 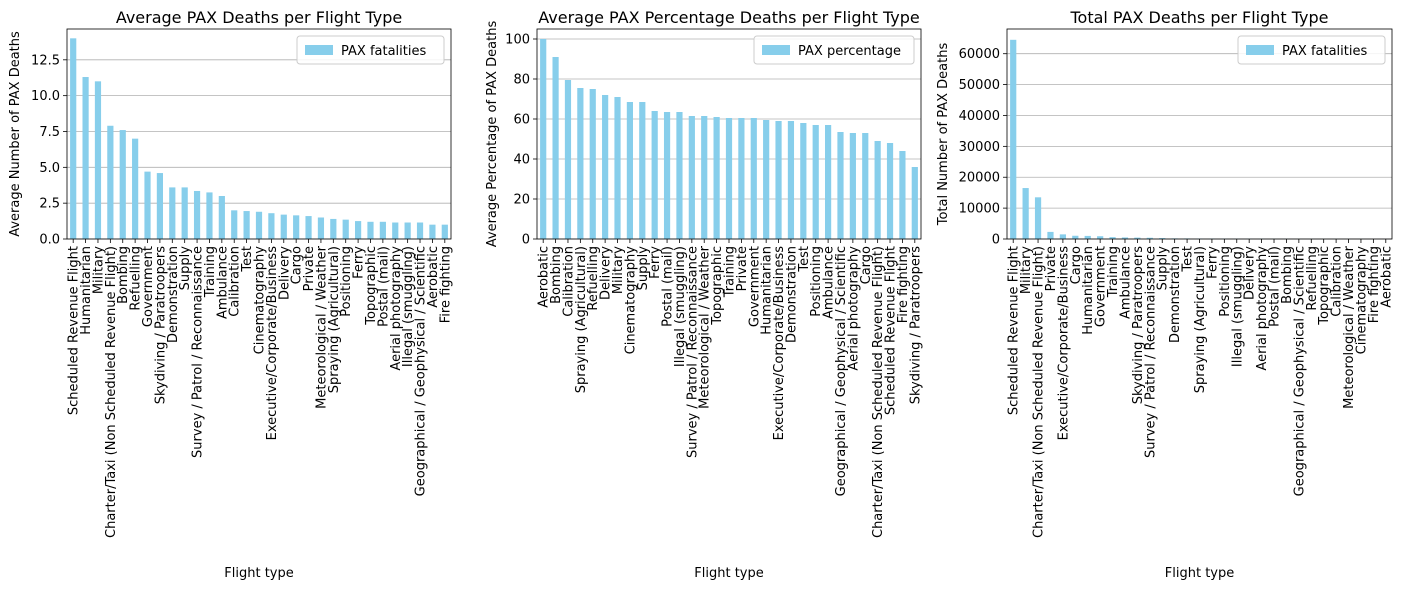 What do you see at coordinates (526, 240) in the screenshot?
I see `y-tick-label: 0` at bounding box center [526, 240].